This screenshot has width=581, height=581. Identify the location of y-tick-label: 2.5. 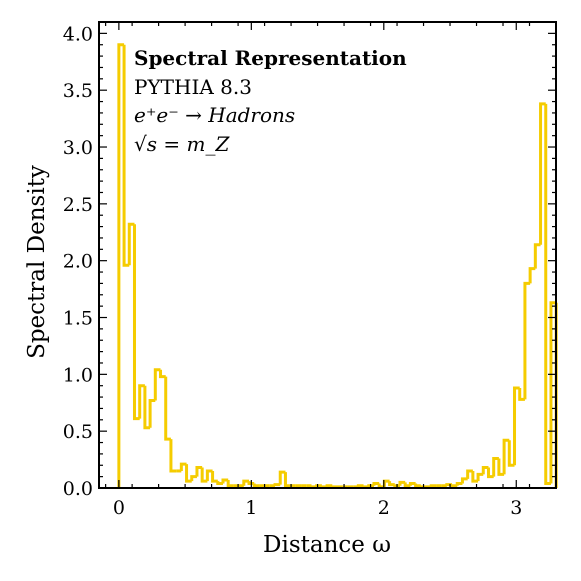
(78, 205).